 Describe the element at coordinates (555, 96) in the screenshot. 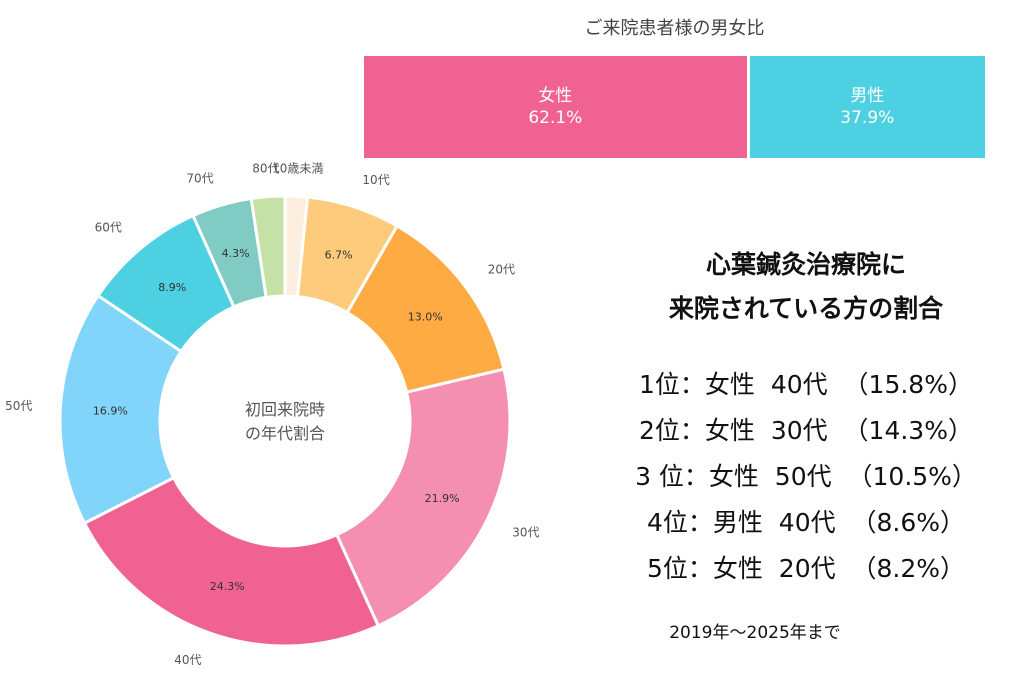

I see `gender-label-female: 女性` at that location.